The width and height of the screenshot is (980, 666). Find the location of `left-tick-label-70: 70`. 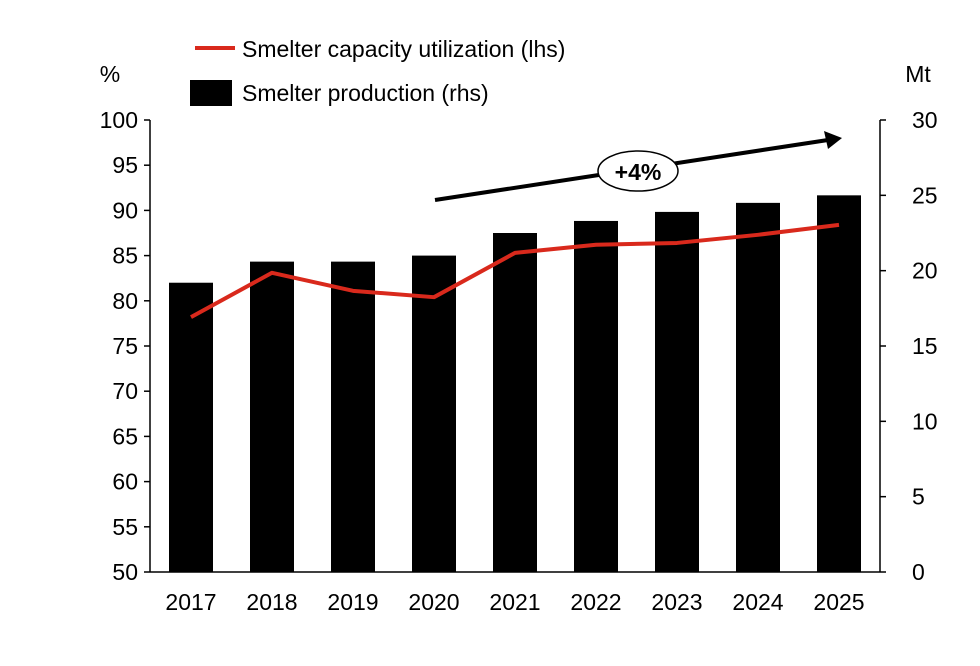

left-tick-label-70: 70 is located at coordinates (125, 391).